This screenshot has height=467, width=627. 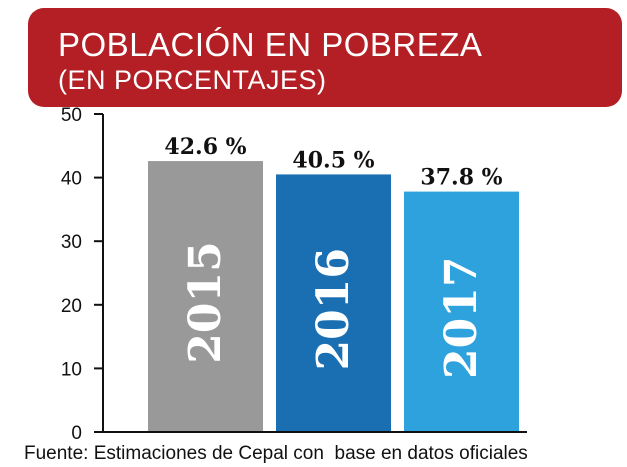 What do you see at coordinates (205, 147) in the screenshot?
I see `value-label-2015: 42.6 %` at bounding box center [205, 147].